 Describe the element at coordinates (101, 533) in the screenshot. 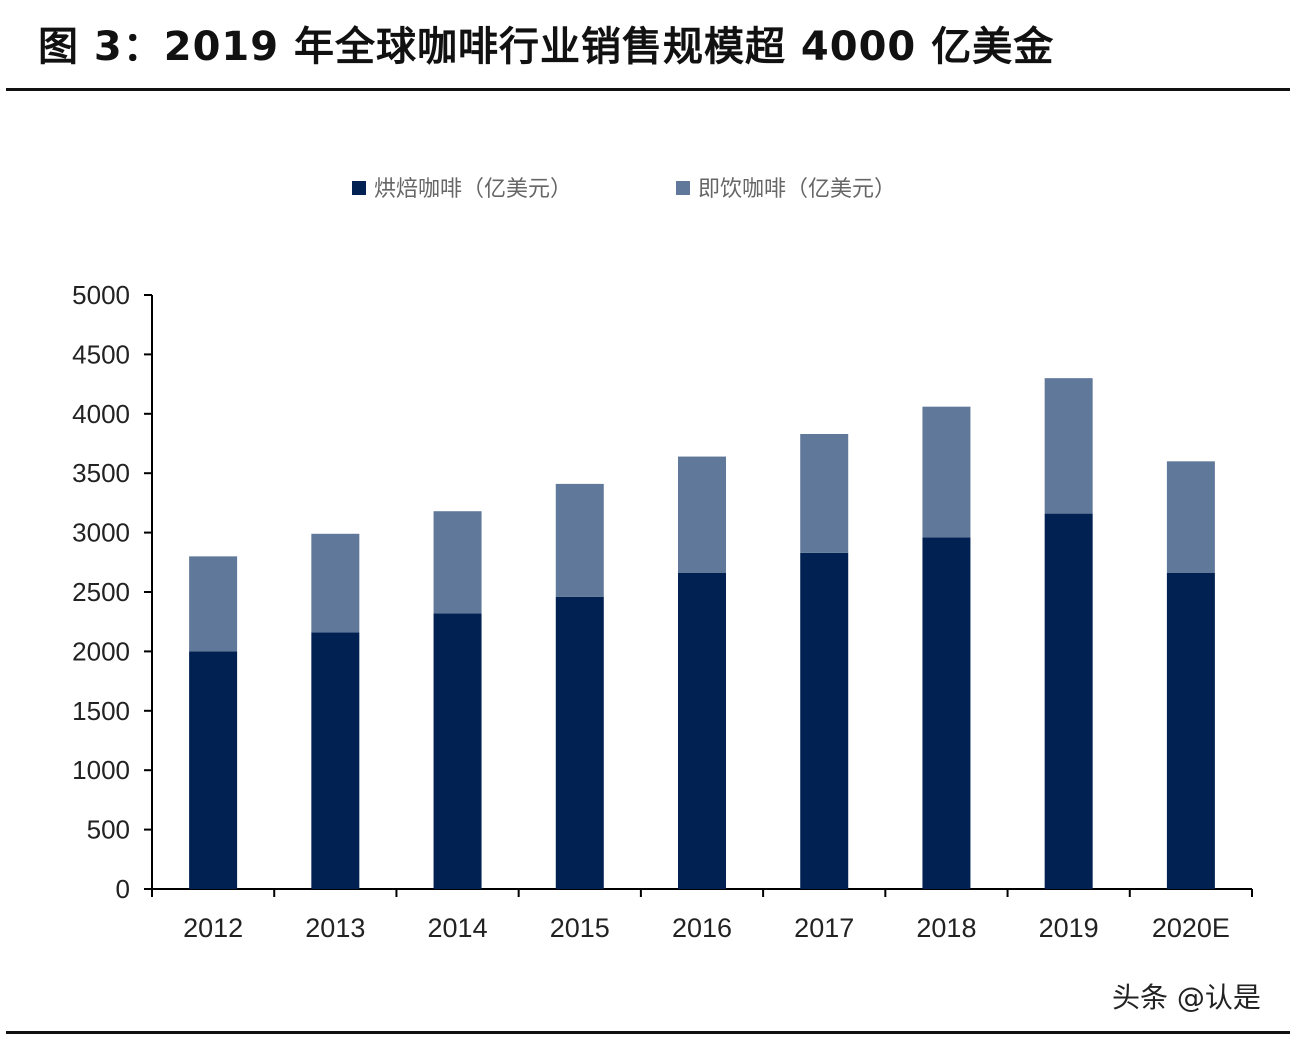

I see `y-tick-label: 3000` at that location.